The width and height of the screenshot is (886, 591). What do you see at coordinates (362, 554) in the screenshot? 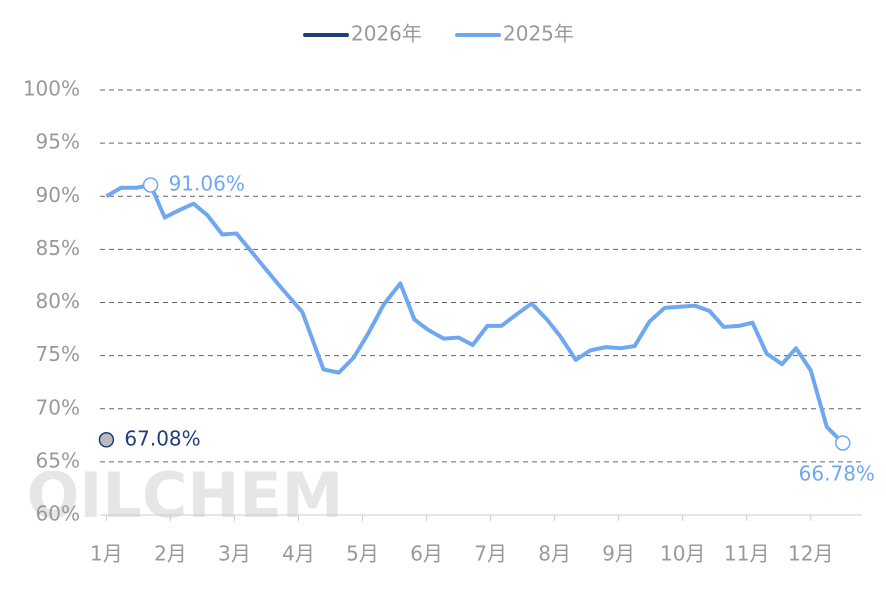
I see `x-tick-label: 5月` at bounding box center [362, 554].